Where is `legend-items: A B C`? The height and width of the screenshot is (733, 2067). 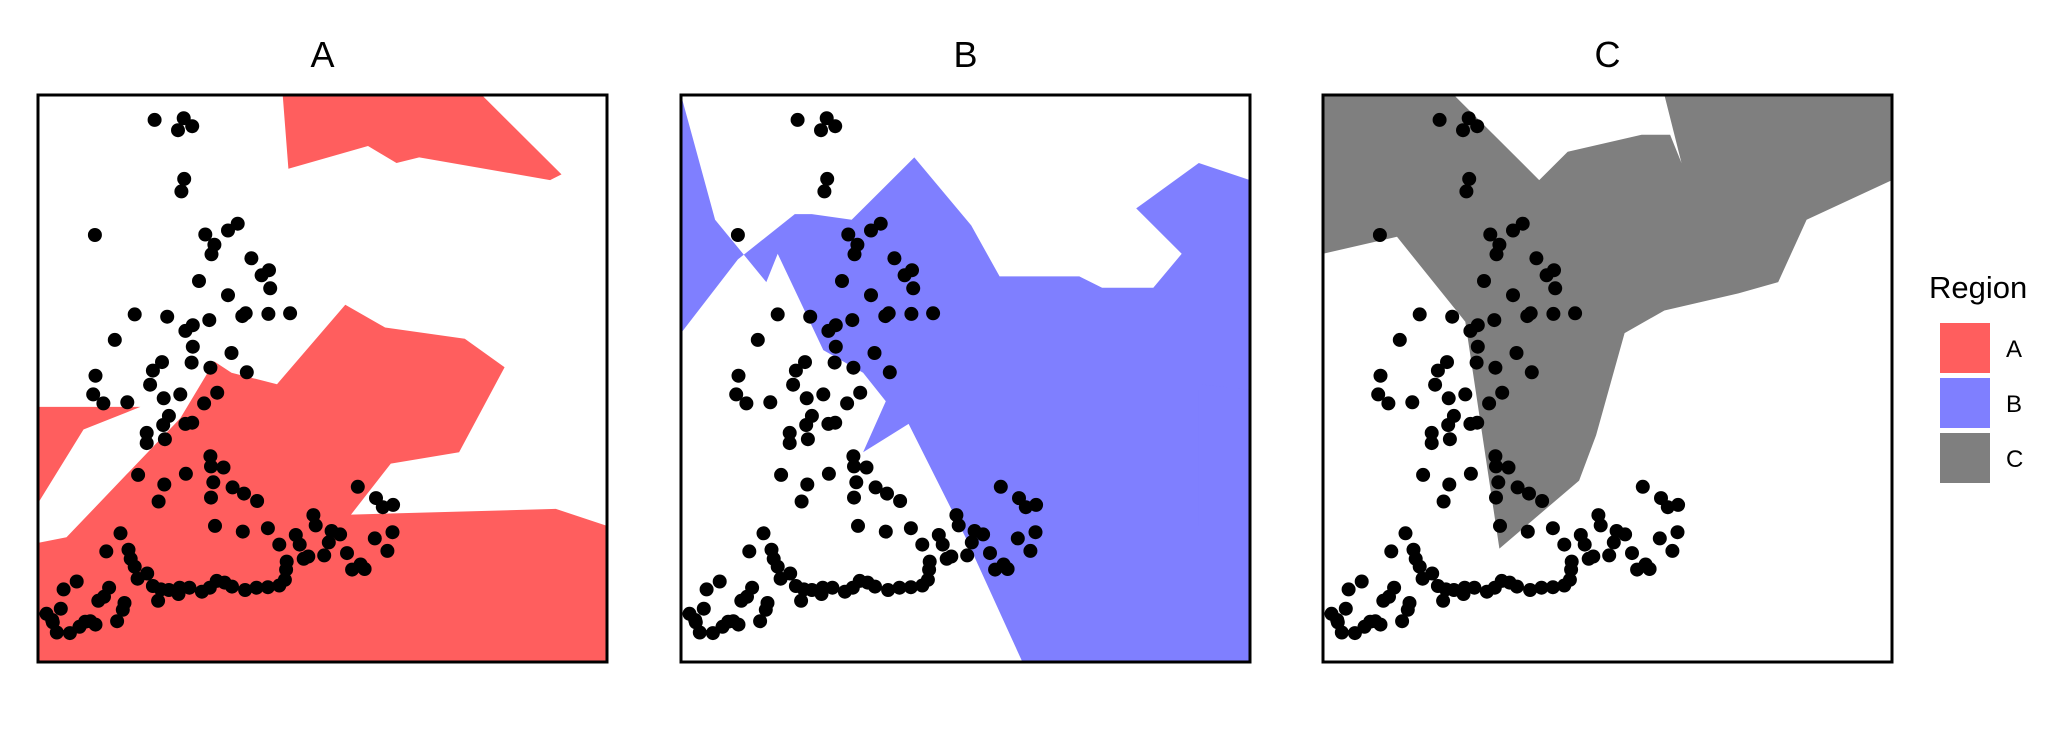 legend-items: A B C is located at coordinates (1981, 403).